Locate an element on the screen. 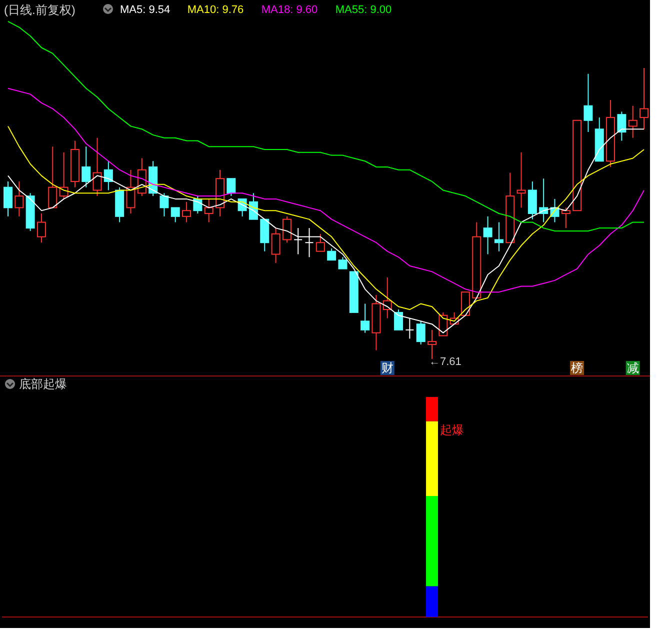 The width and height of the screenshot is (660, 636). chart-title: 底部起爆 is located at coordinates (43, 384).